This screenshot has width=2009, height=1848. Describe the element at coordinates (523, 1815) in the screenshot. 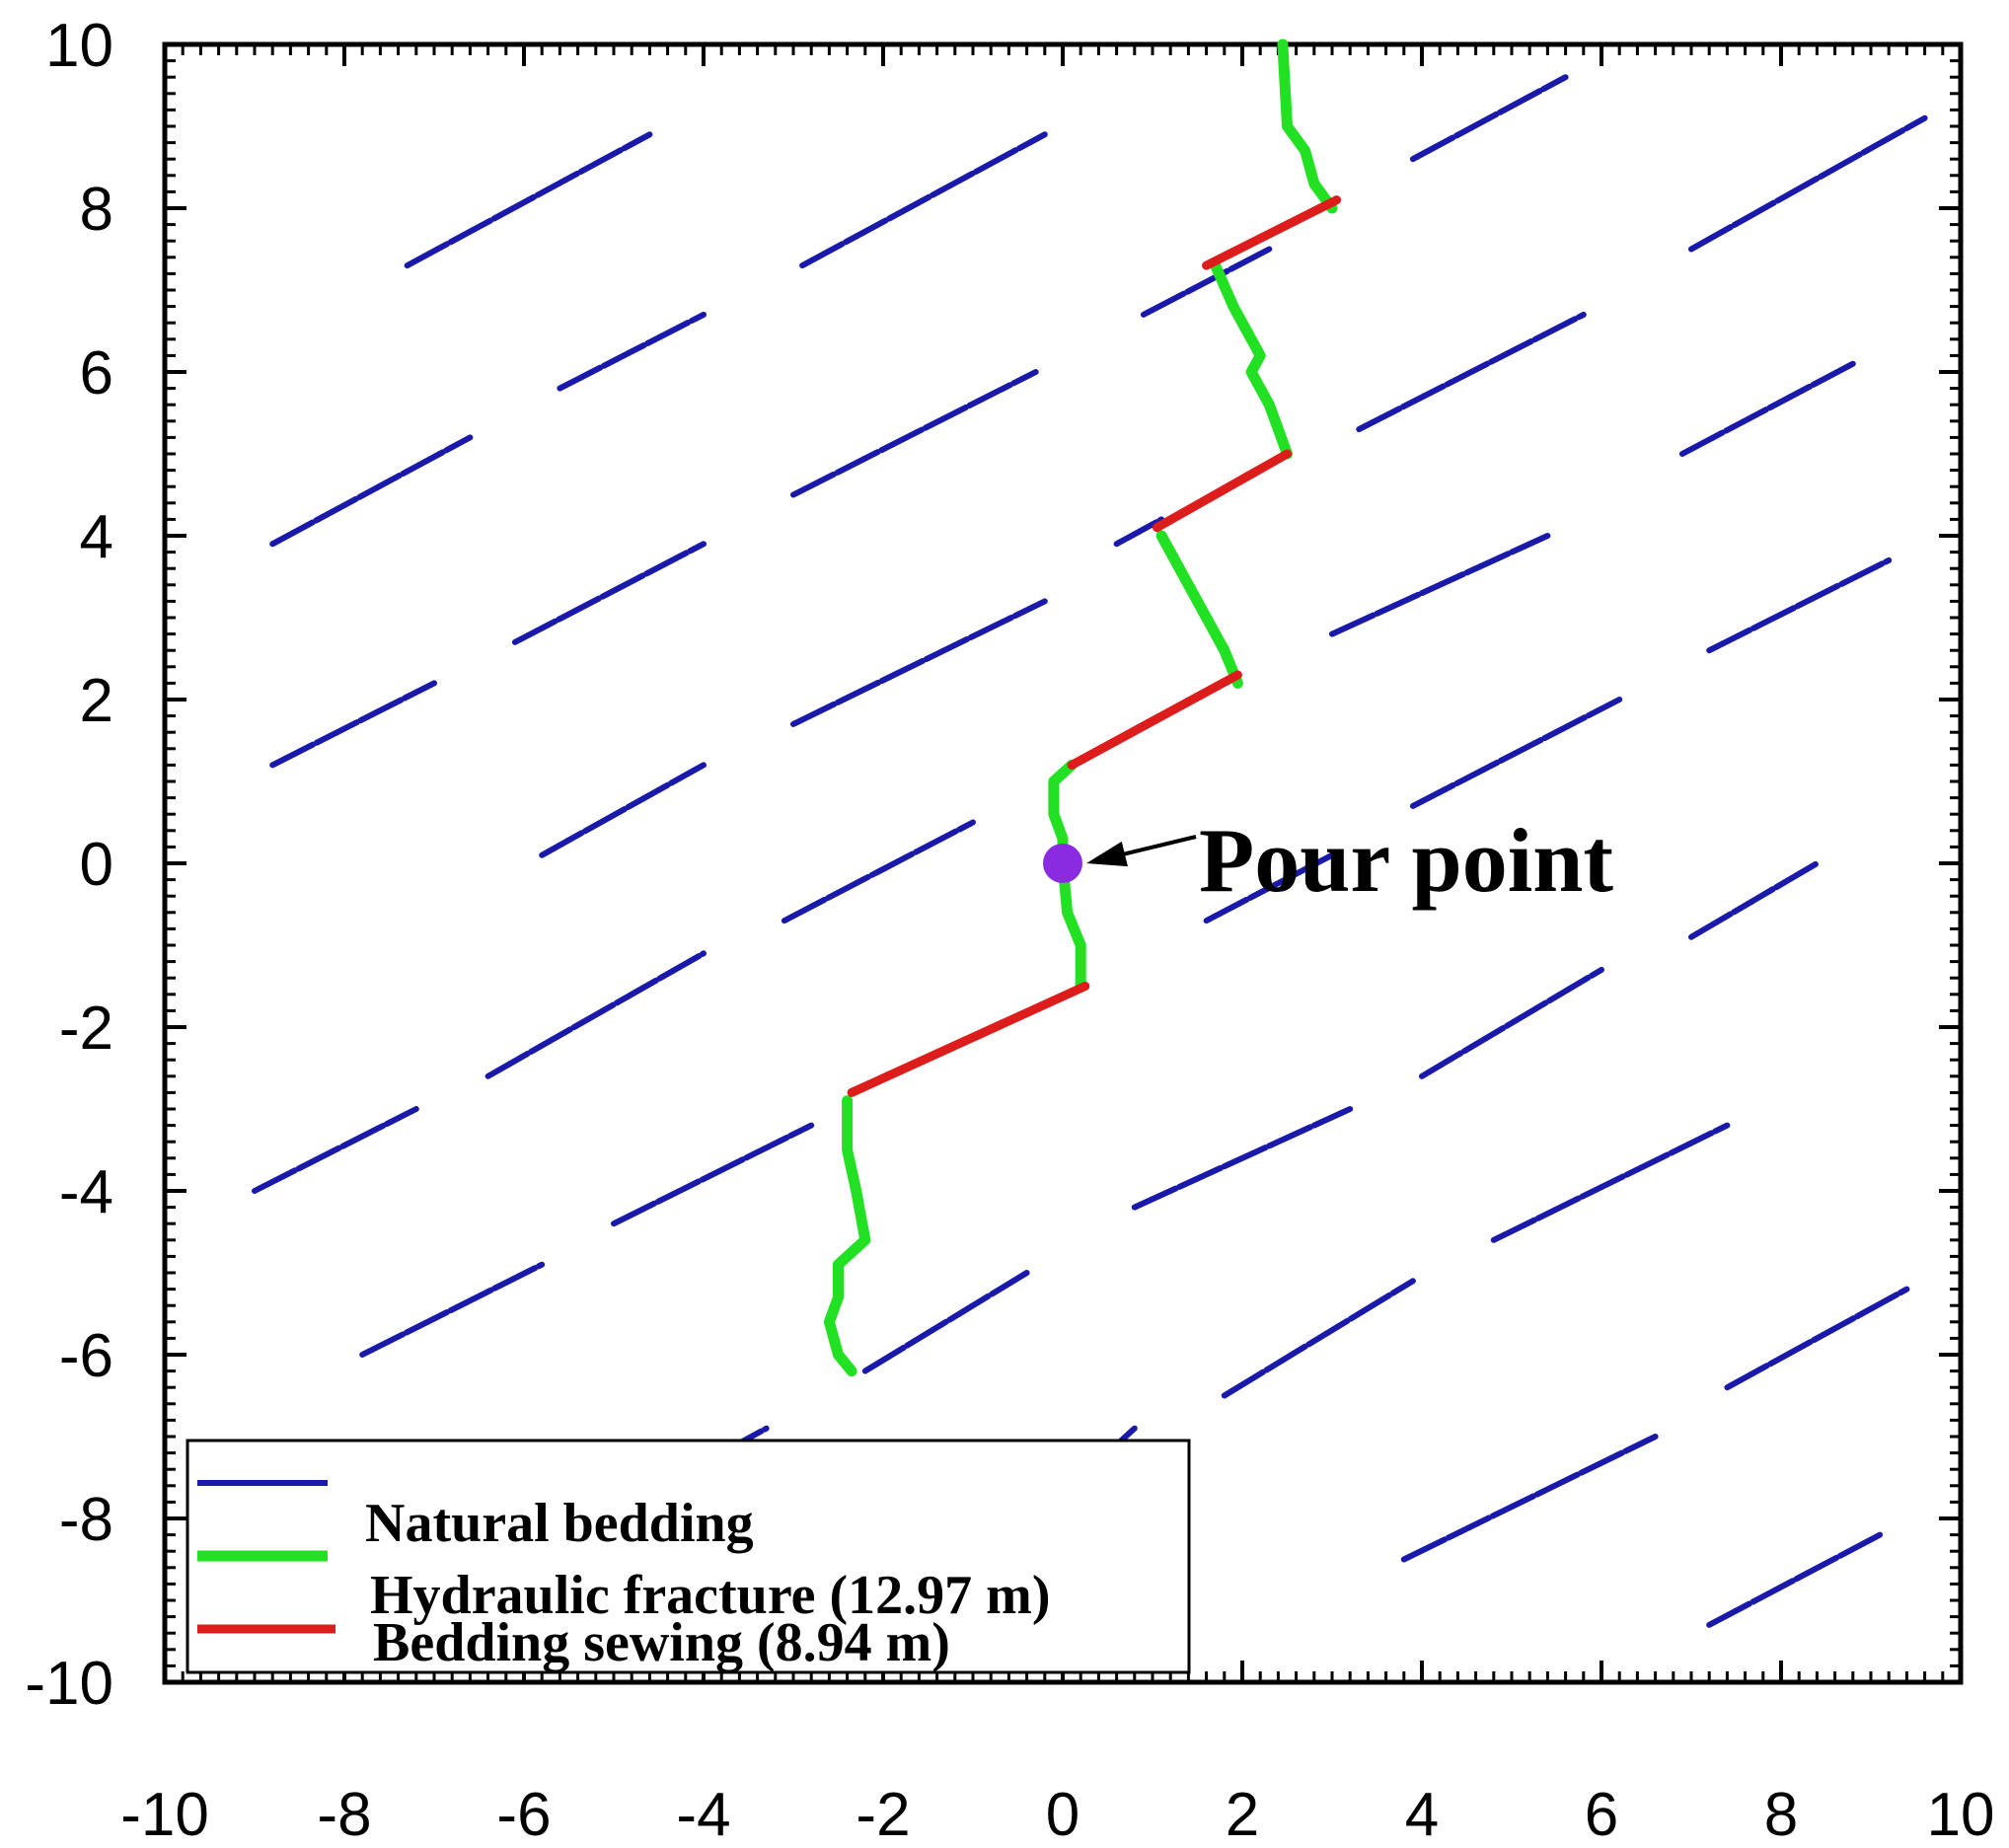

I see `x-tick-label: -6` at that location.